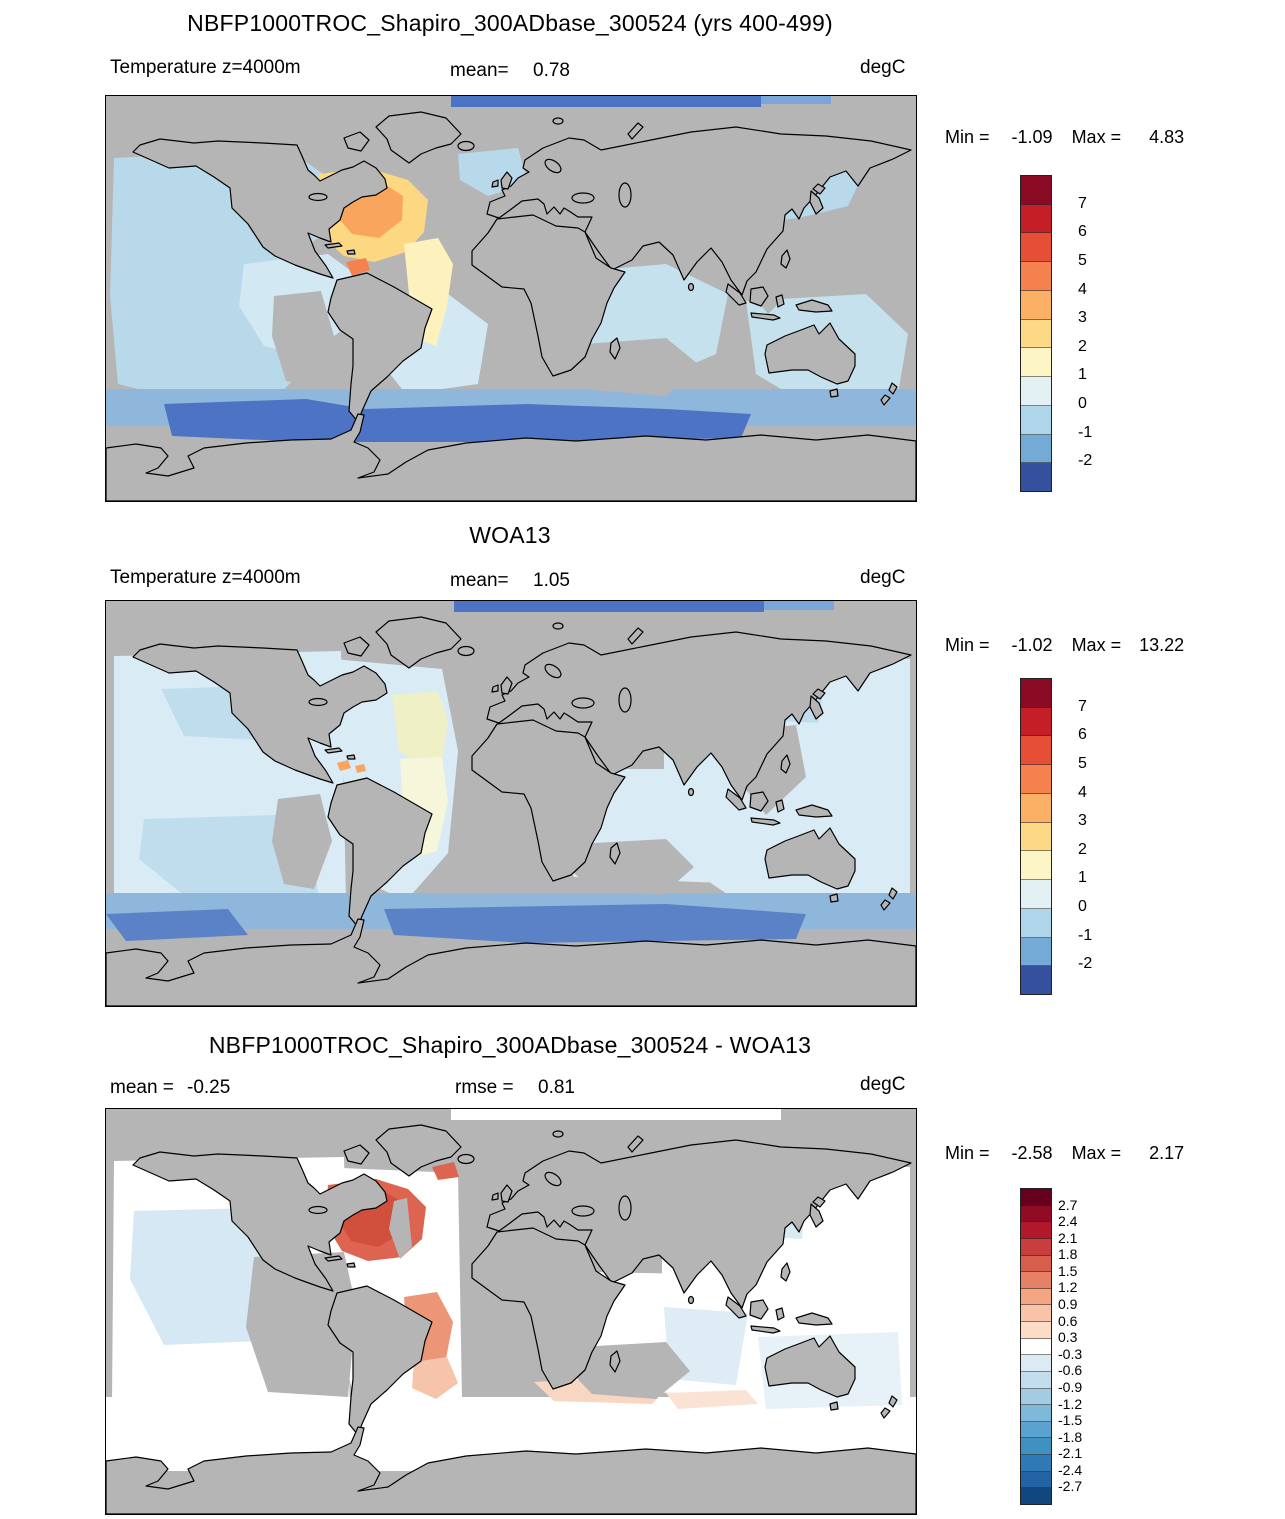 Image resolution: width=1285 pixels, height=1519 pixels. Describe the element at coordinates (510, 535) in the screenshot. I see `panel-title: WOA13` at that location.